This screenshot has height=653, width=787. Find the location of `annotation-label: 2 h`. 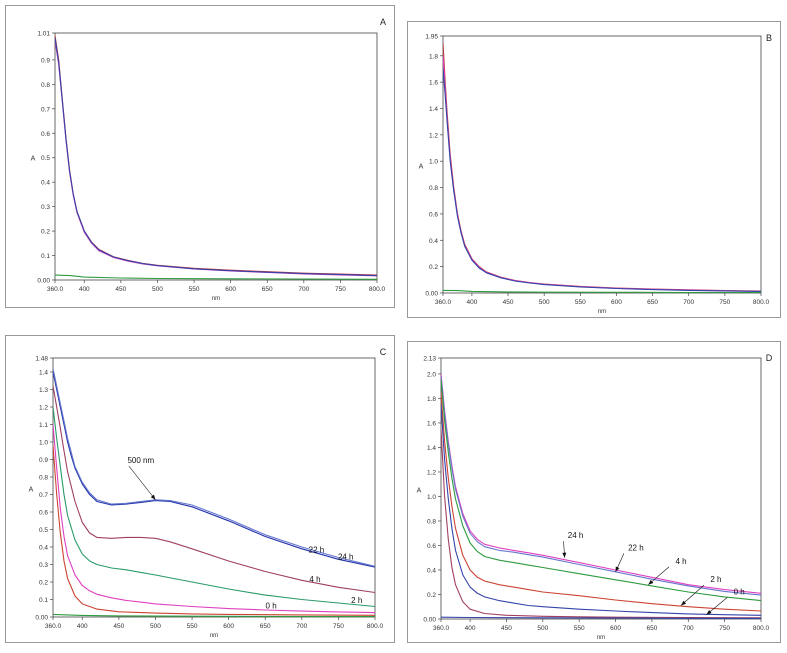

annotation-label: 2 h is located at coordinates (715, 579).